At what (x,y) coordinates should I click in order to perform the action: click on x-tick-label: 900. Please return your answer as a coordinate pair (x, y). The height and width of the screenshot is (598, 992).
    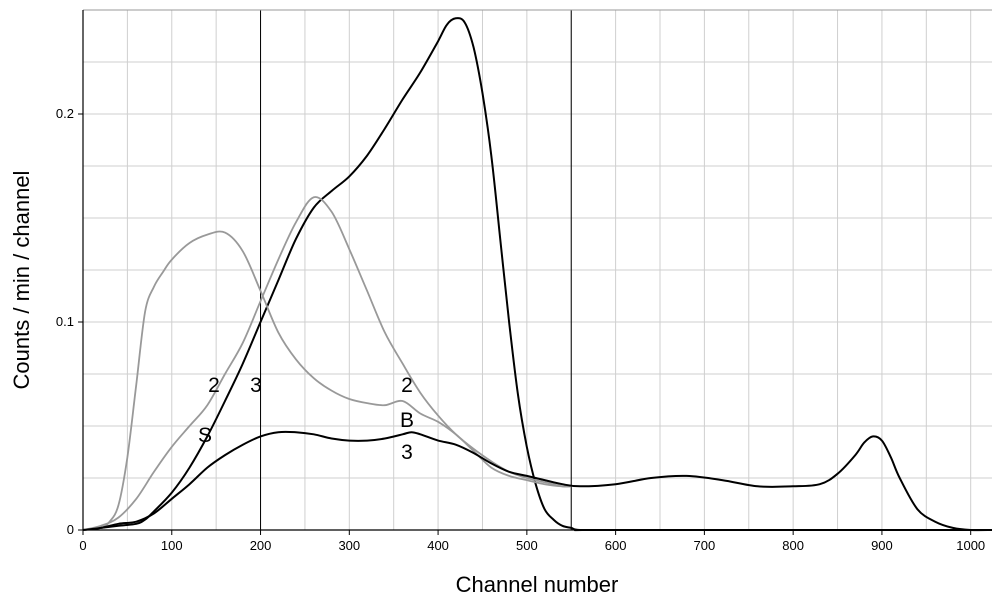
    Looking at the image, I should click on (882, 545).